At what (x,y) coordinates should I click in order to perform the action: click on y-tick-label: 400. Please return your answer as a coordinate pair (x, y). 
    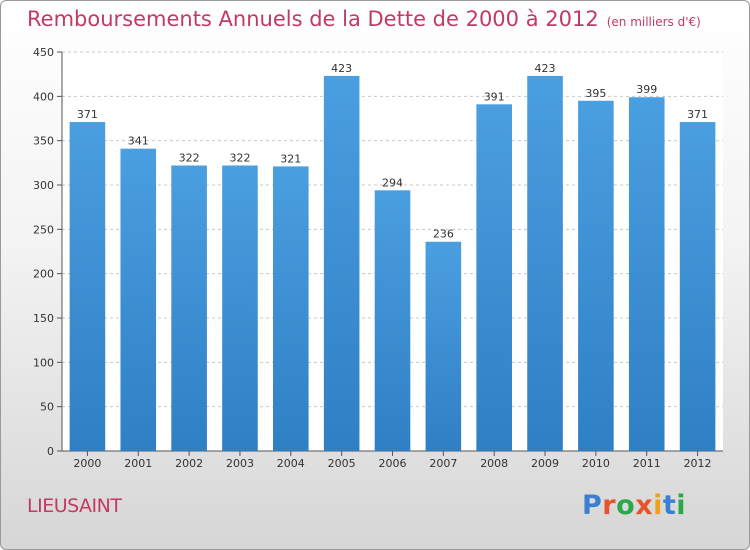
    Looking at the image, I should click on (43, 96).